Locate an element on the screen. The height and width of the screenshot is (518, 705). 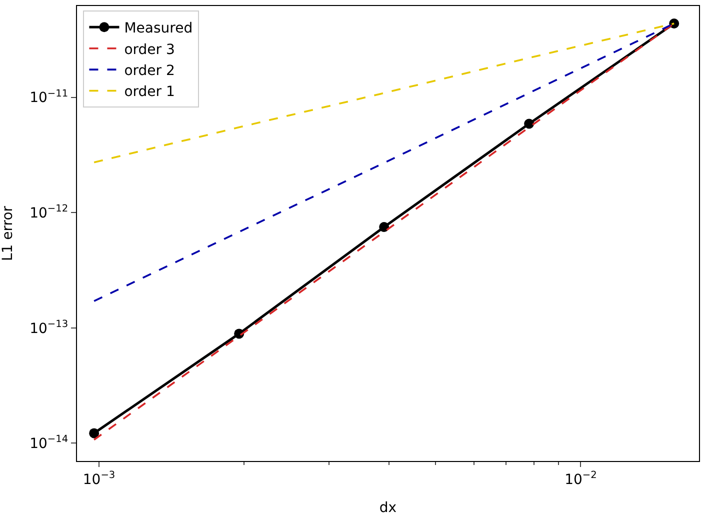
legend-label: Measured is located at coordinates (158, 28).